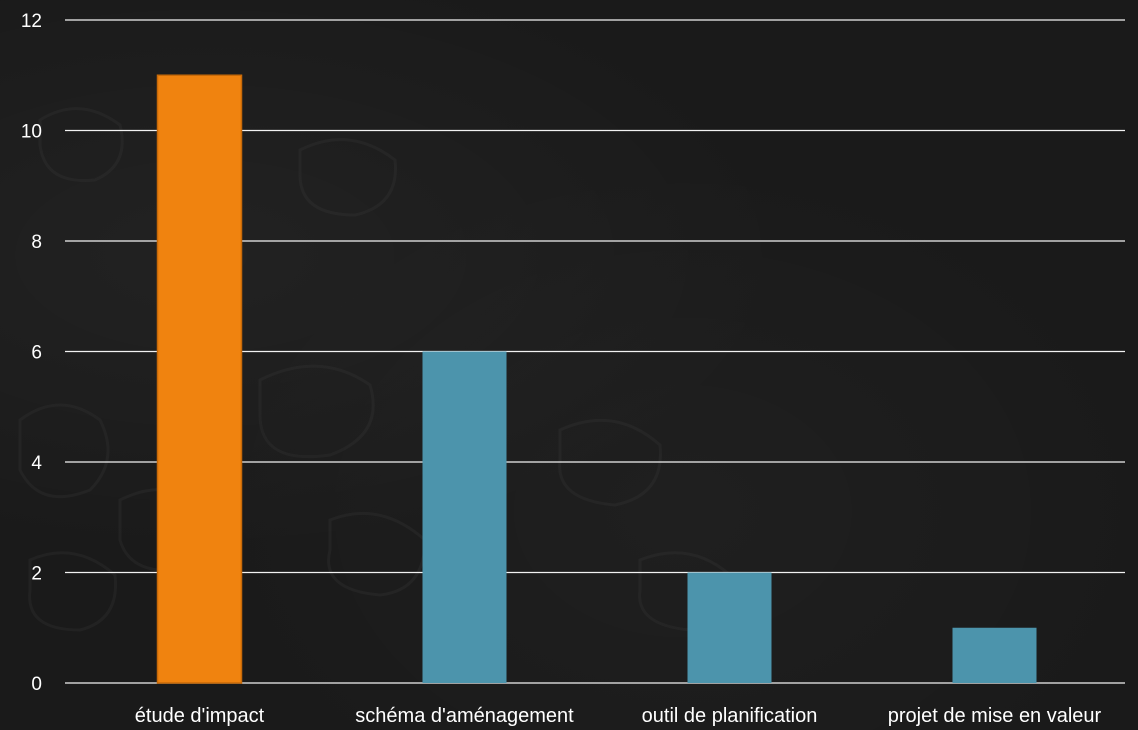  What do you see at coordinates (200, 716) in the screenshot?
I see `x-category-label: étude d'impact` at bounding box center [200, 716].